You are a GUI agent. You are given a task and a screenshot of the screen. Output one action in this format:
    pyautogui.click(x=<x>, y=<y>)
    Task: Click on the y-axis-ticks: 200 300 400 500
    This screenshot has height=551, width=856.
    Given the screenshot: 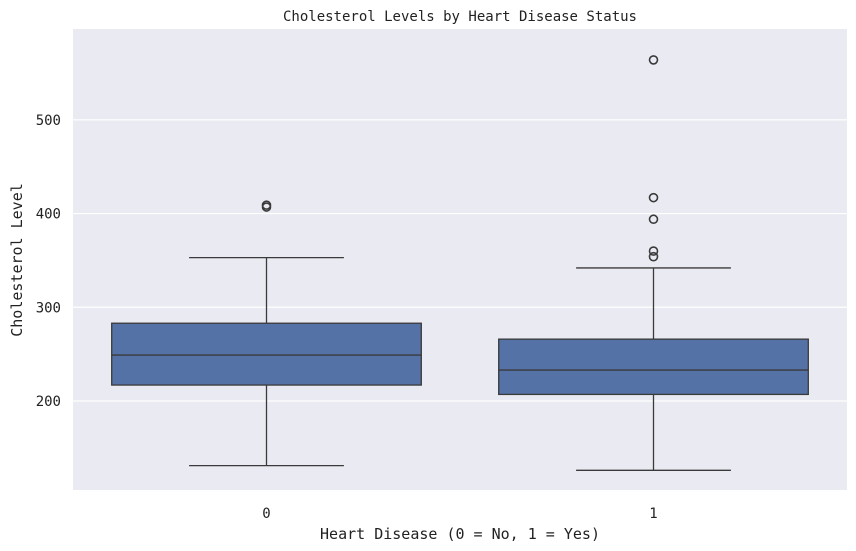 What is the action you would take?
    pyautogui.click(x=48, y=261)
    